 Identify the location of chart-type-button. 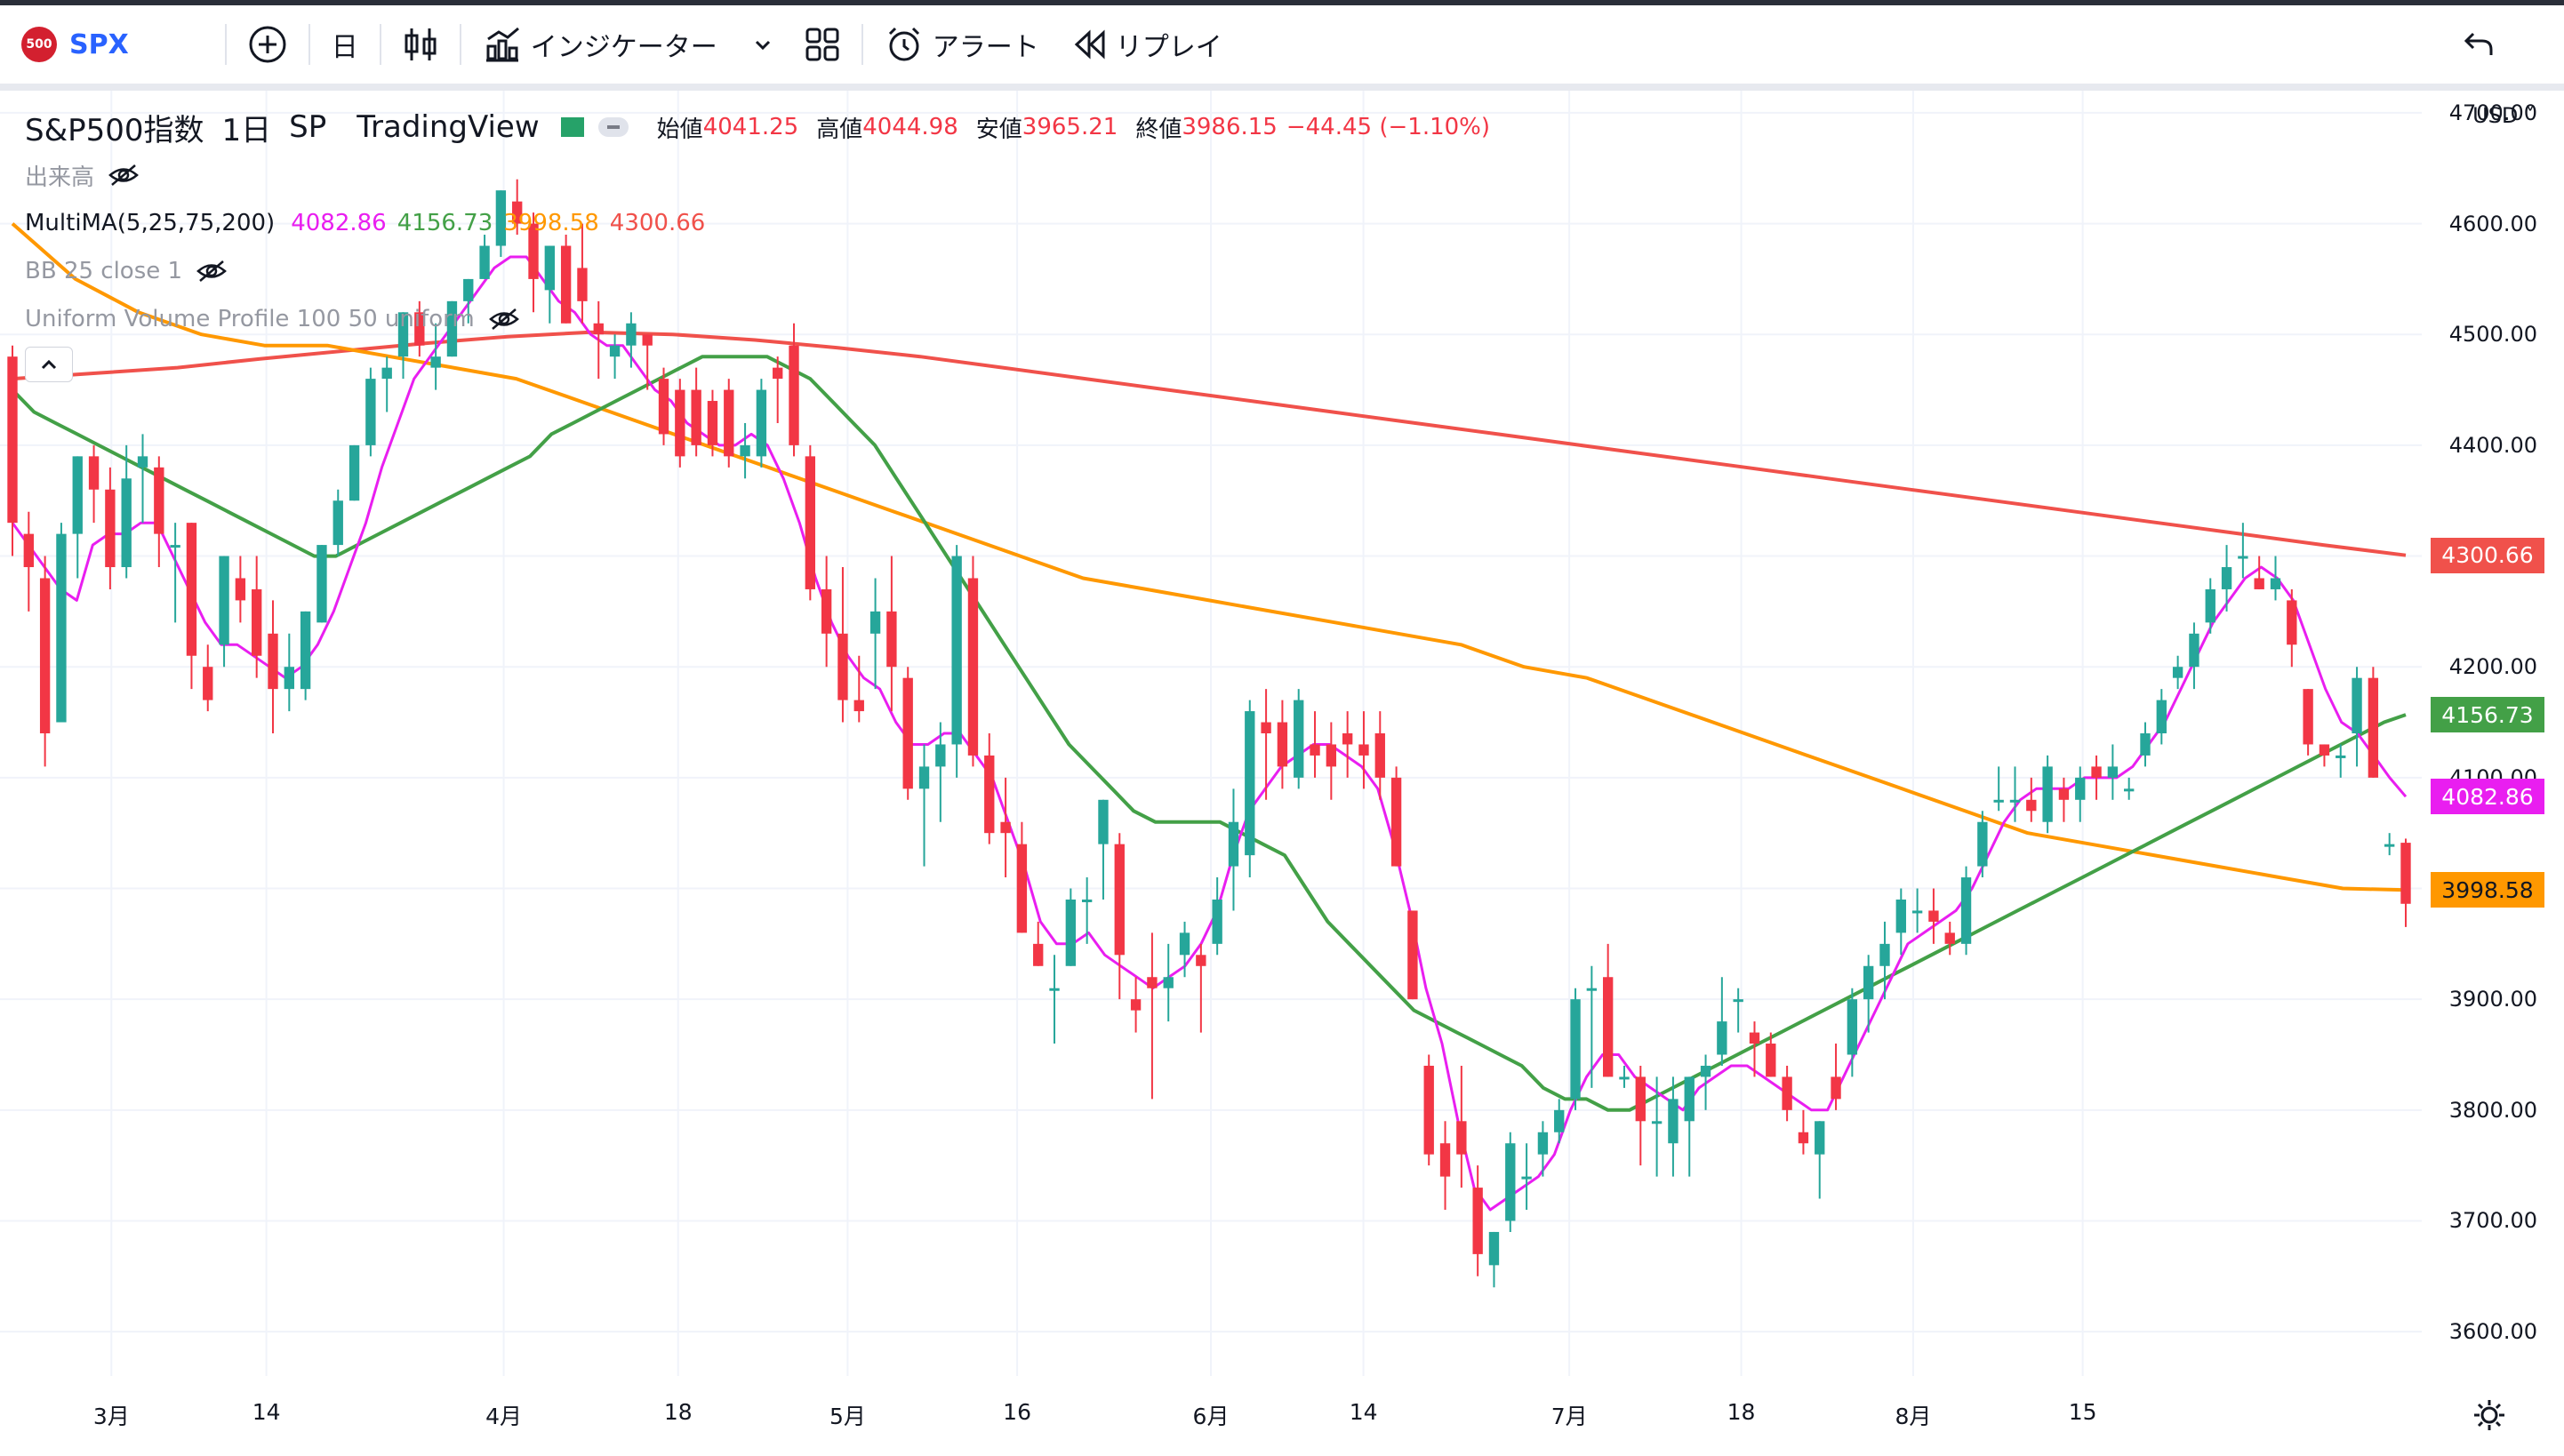
(420, 44).